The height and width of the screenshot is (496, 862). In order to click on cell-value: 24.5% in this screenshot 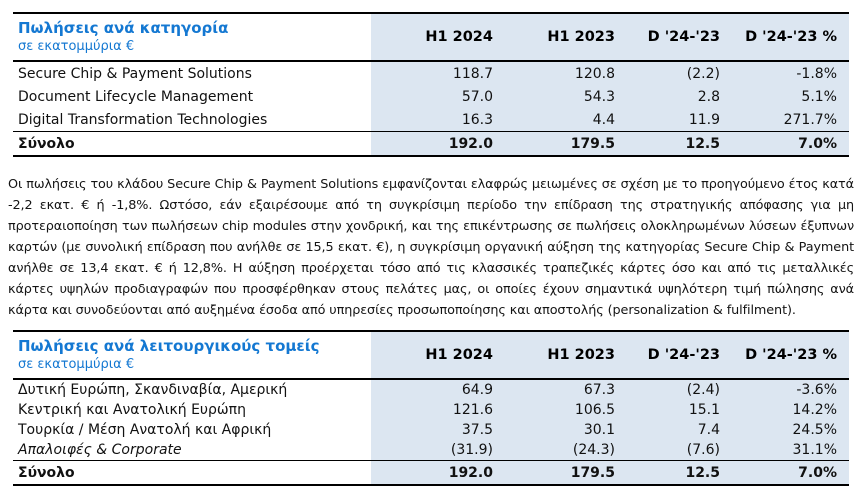, I will do `click(790, 430)`.